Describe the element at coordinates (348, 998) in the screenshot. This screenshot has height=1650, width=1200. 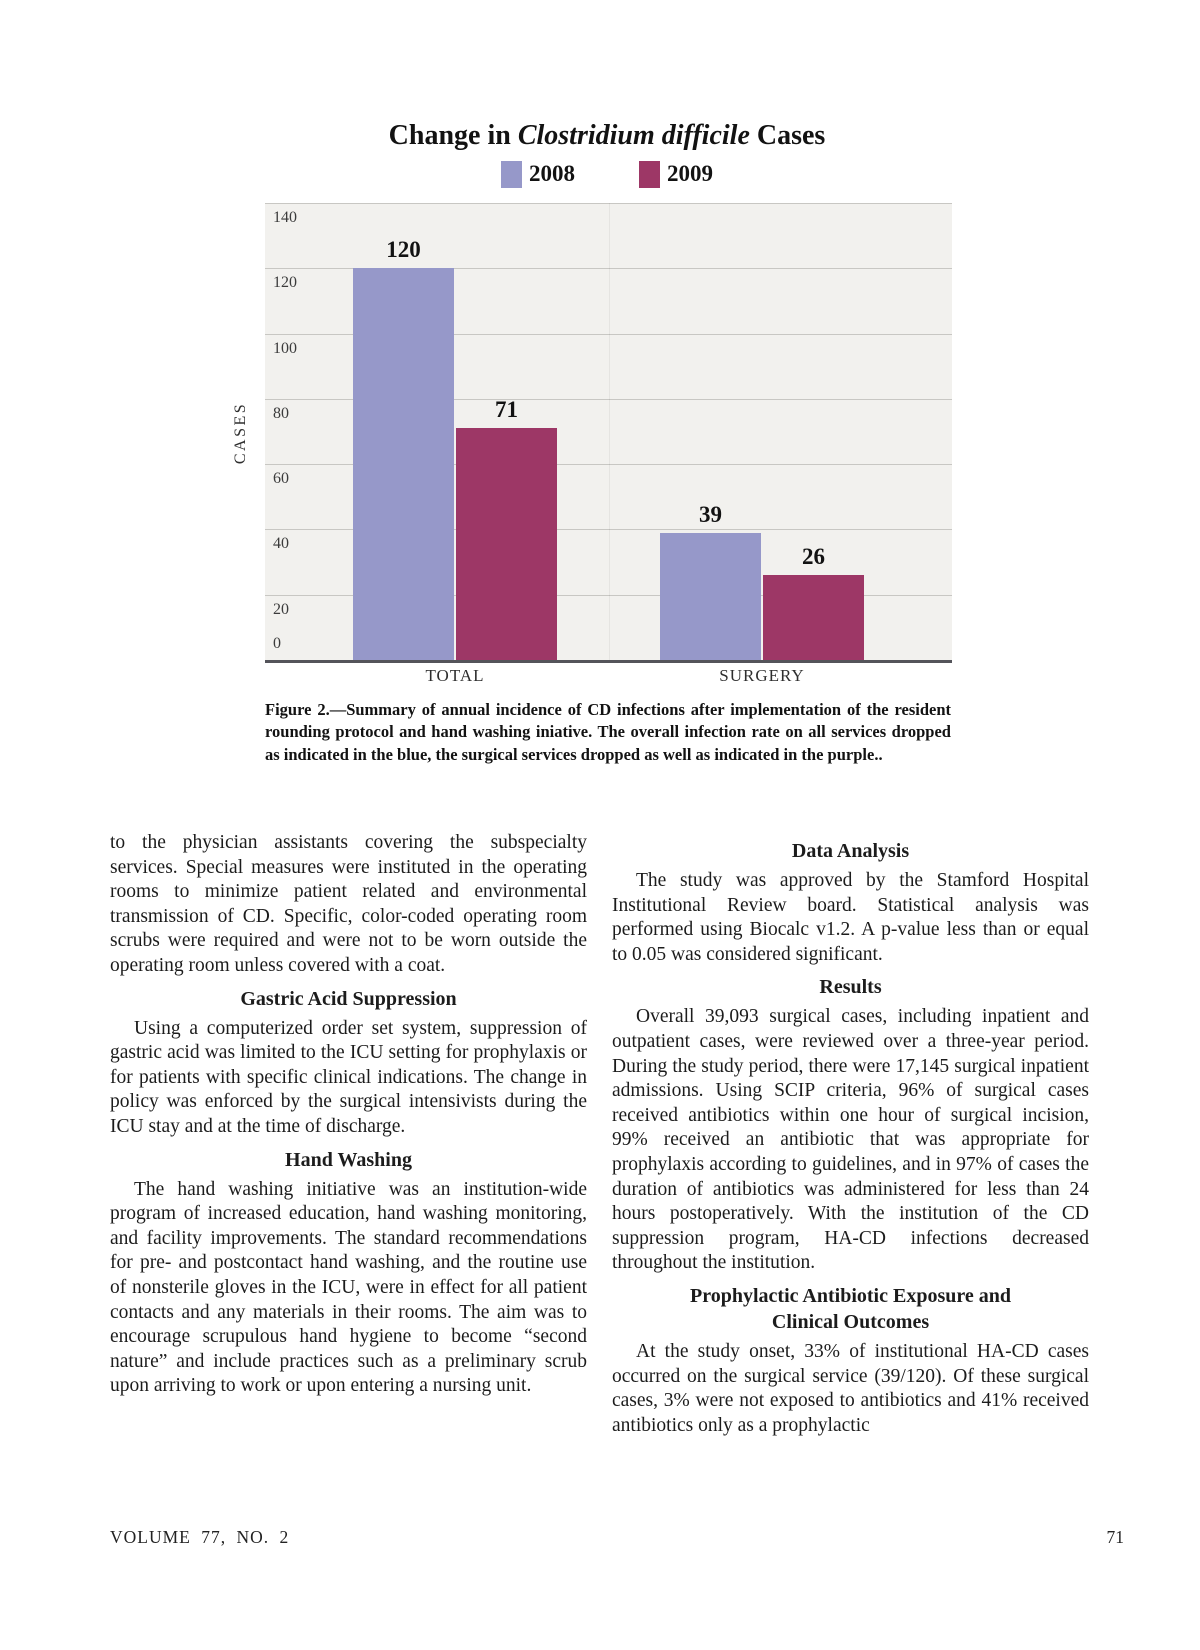
I see `section-heading: Gastric Acid Suppression` at that location.